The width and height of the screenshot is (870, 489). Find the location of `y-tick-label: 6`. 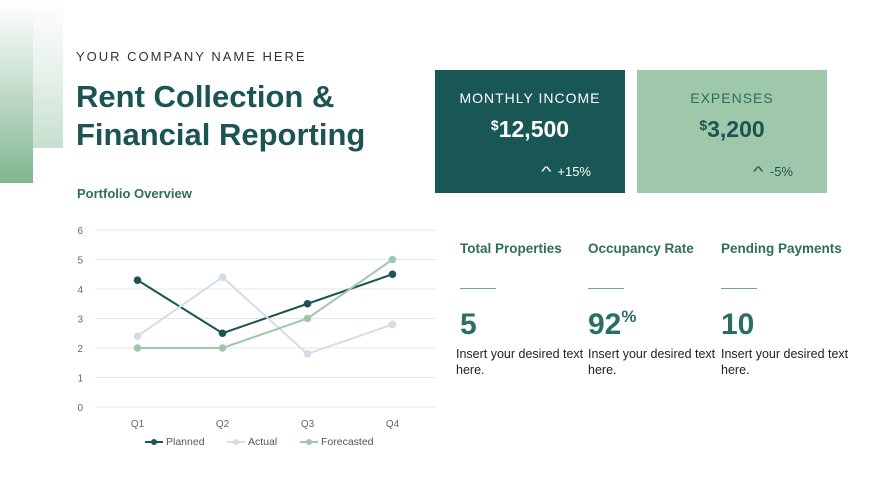

y-tick-label: 6 is located at coordinates (80, 231).